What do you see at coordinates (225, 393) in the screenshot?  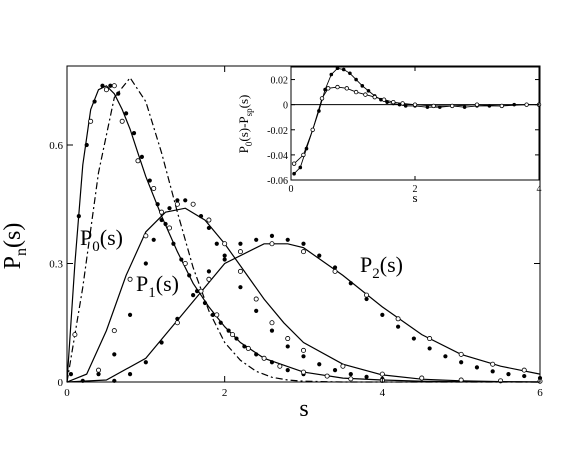 I see `main-x-tick-label-1: 2` at bounding box center [225, 393].